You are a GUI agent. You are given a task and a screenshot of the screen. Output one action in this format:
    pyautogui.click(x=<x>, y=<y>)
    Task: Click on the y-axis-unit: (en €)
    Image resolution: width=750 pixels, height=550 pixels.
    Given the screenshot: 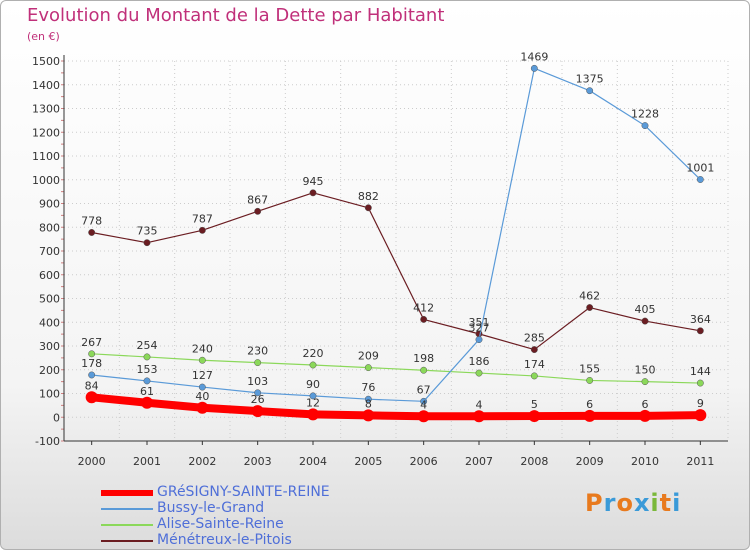 What is the action you would take?
    pyautogui.click(x=43, y=36)
    